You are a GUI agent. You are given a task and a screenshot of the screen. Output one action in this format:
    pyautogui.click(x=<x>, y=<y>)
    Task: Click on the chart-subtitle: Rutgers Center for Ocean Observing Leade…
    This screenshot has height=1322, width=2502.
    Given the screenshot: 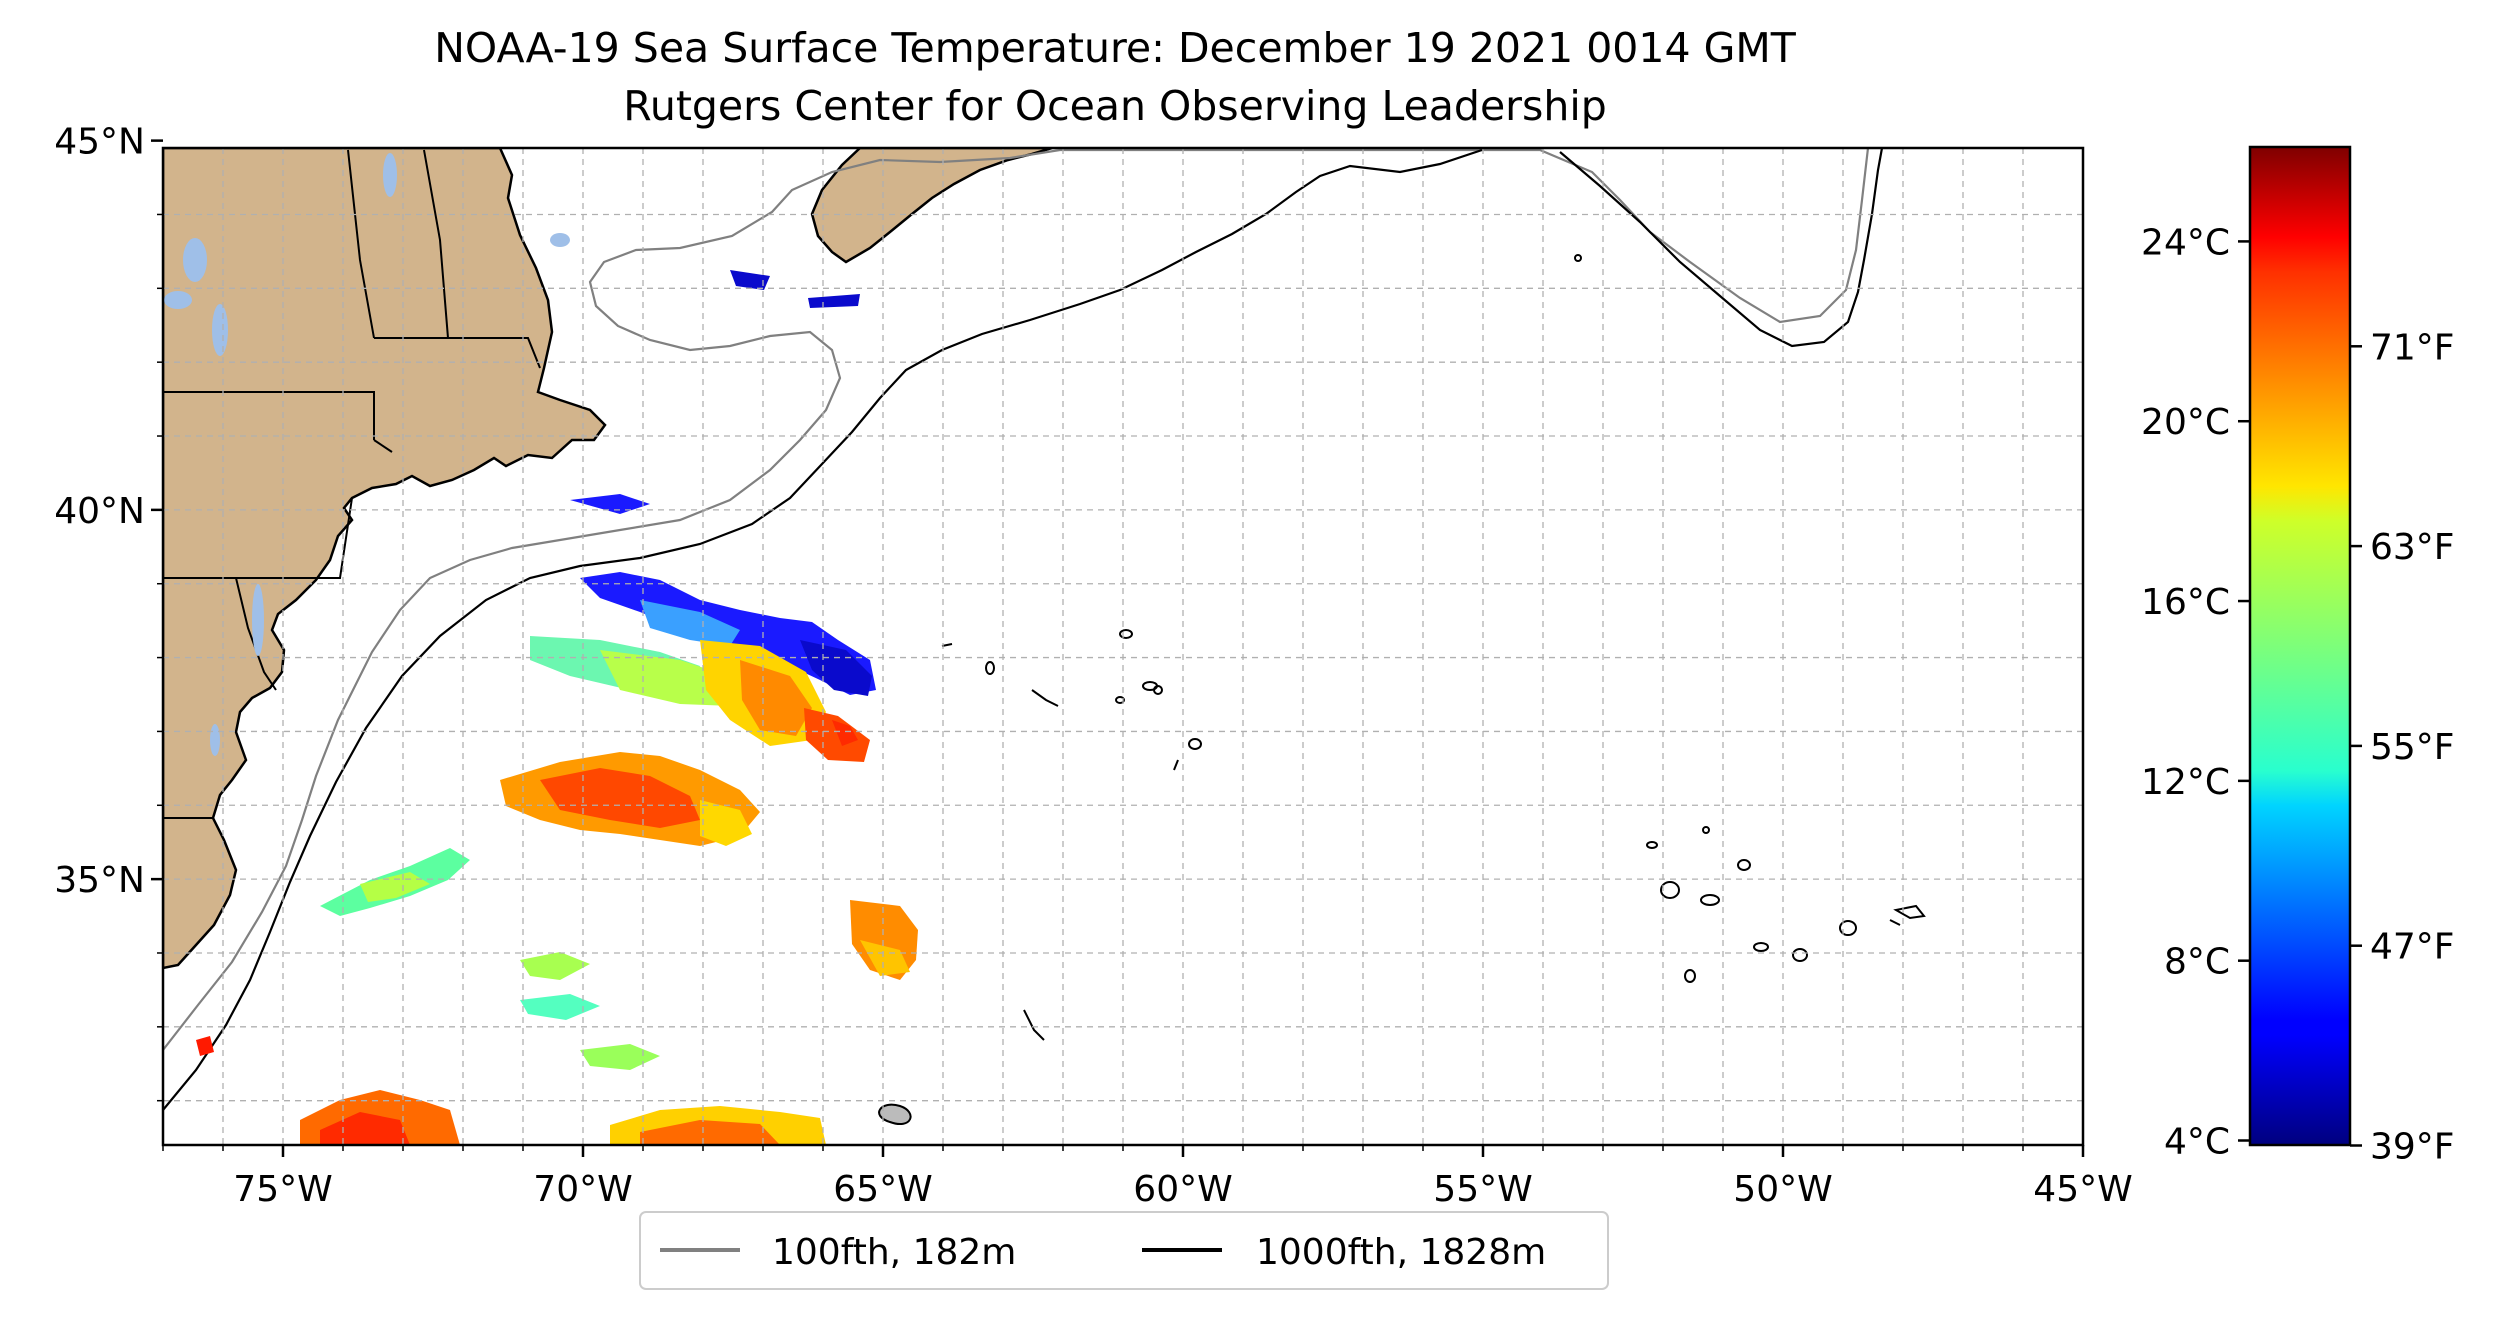 What is the action you would take?
    pyautogui.click(x=1115, y=106)
    